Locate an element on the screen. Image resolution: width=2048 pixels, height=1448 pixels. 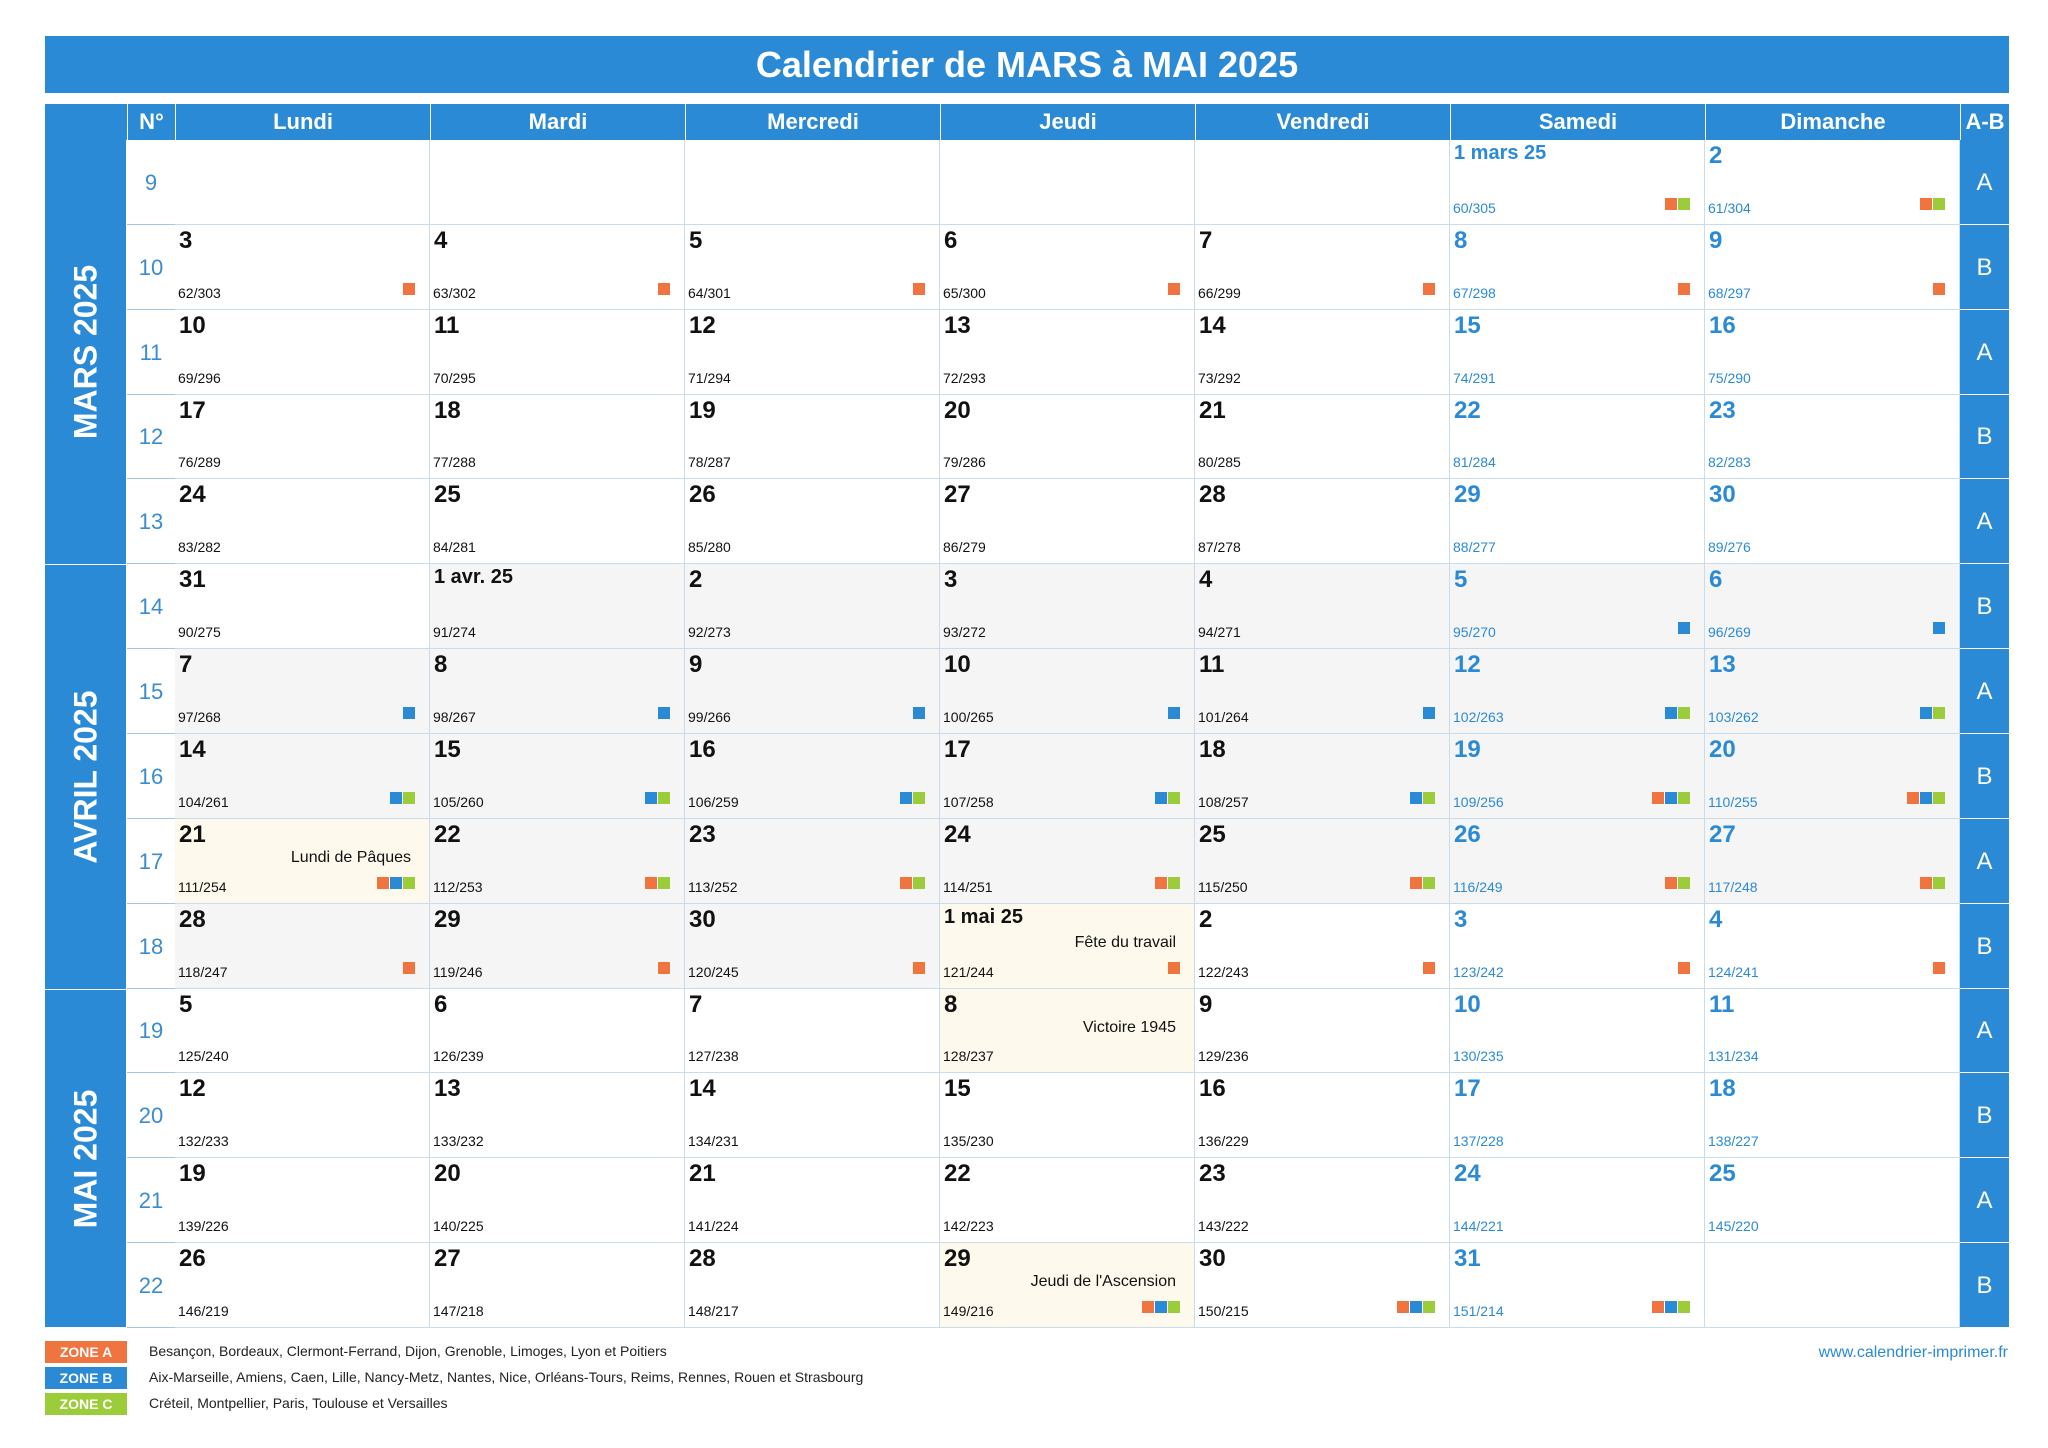
day-cell: 2 92/273 is located at coordinates (812, 606).